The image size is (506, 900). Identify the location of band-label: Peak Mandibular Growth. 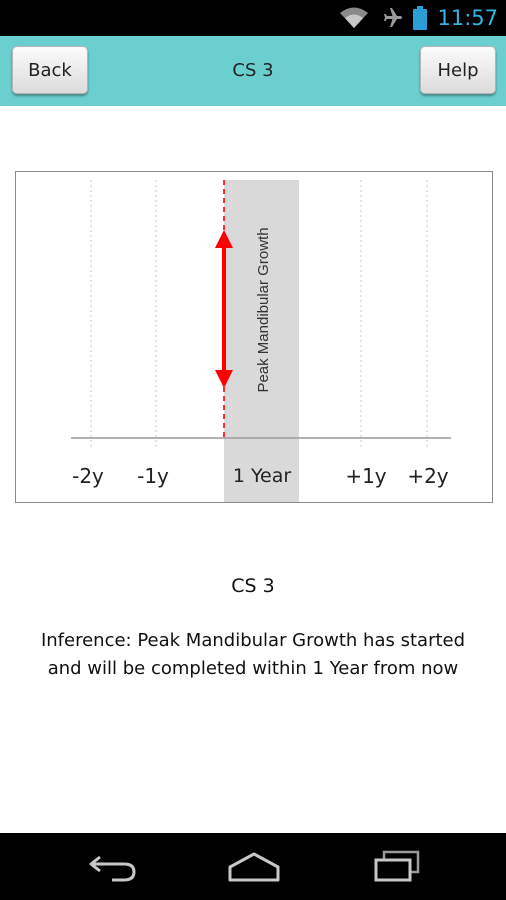
(263, 309).